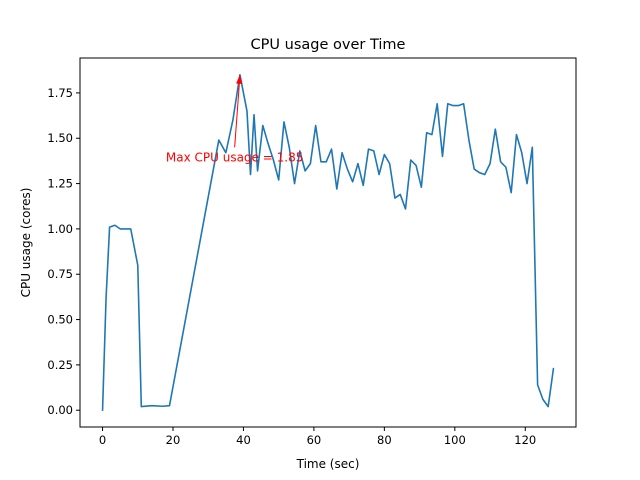 This screenshot has width=640, height=480. Describe the element at coordinates (314, 440) in the screenshot. I see `x-tick-label: 60` at that location.